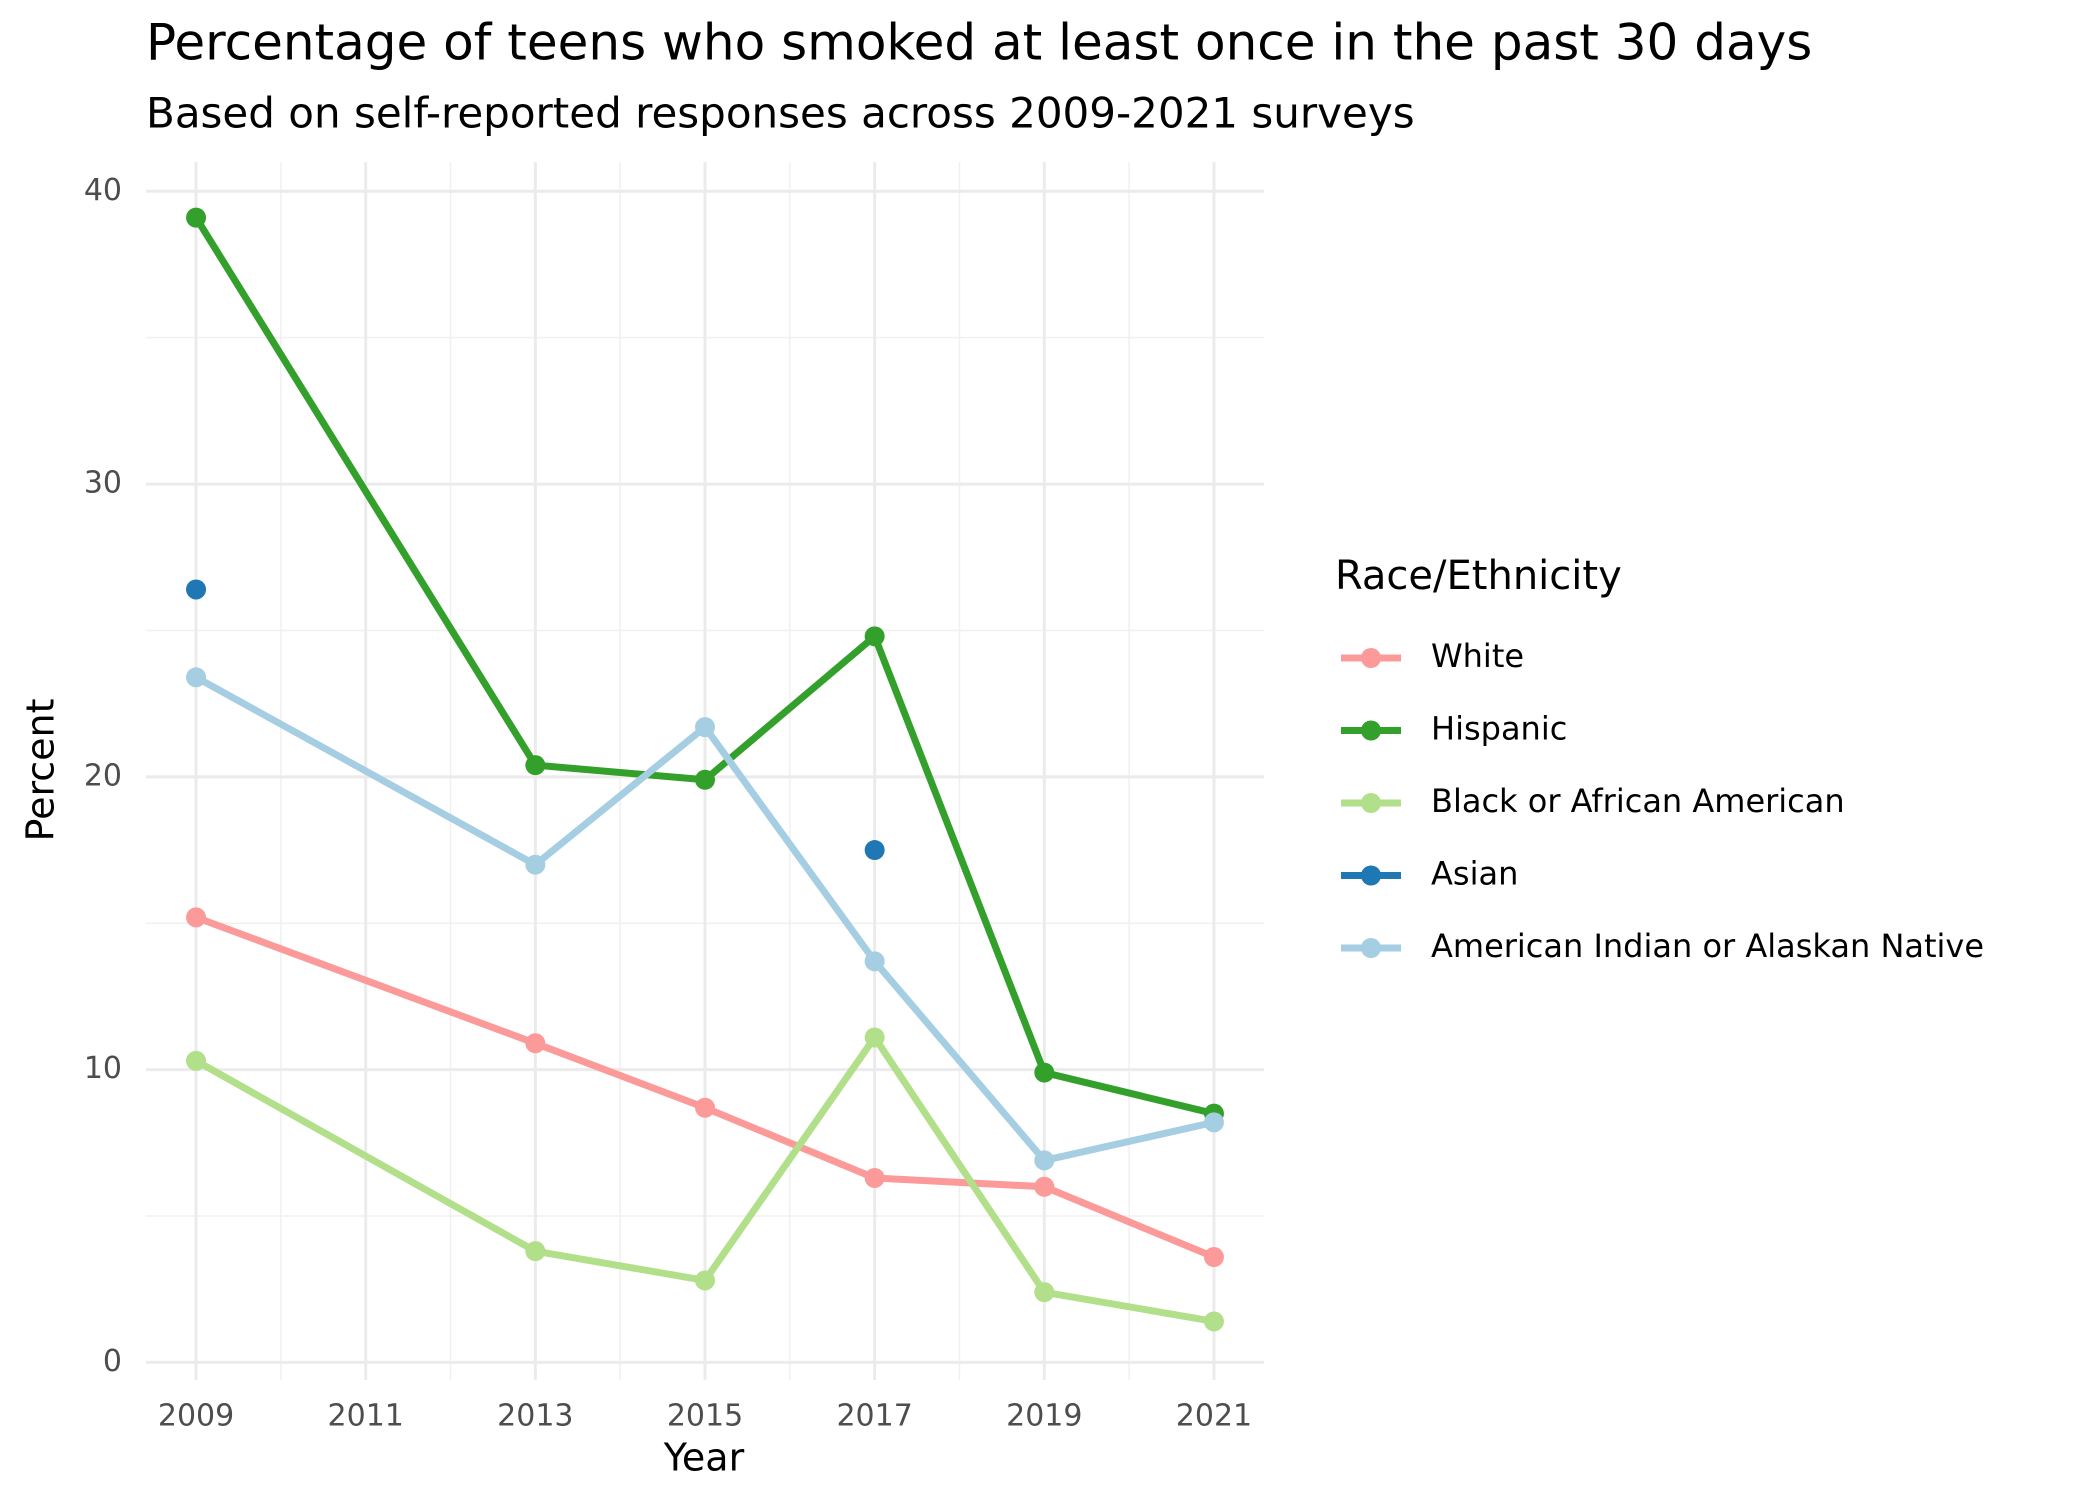  Describe the element at coordinates (1707, 946) in the screenshot. I see `legend-label: American Indian or Alaskan Native` at that location.